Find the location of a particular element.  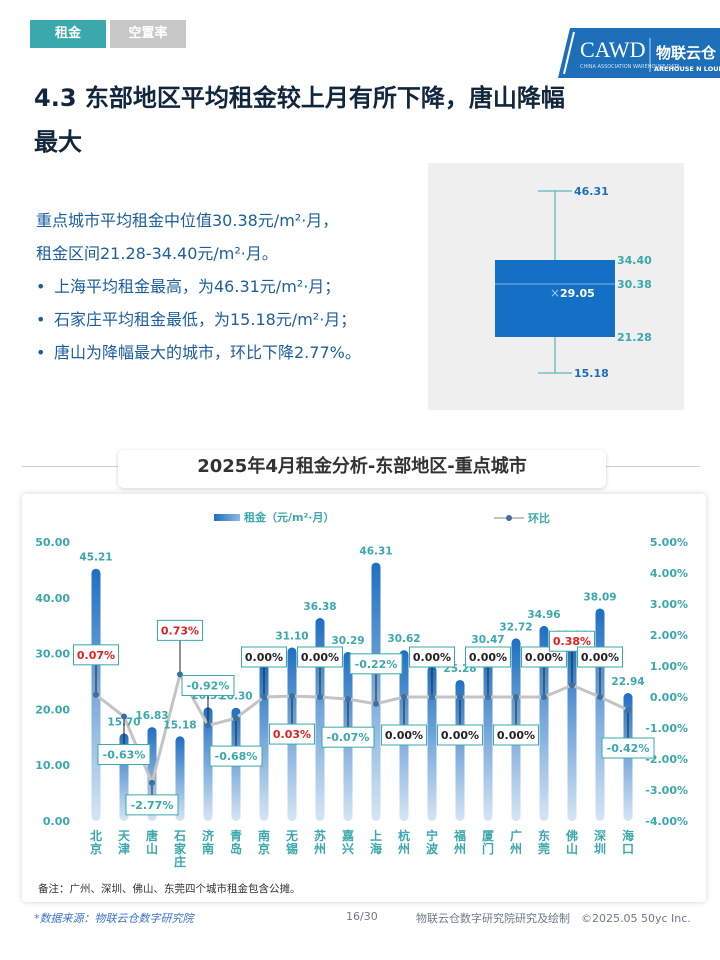

summary-bullet: 唐山为降幅最大的城市，环比下降2.77%。 is located at coordinates (231, 352).